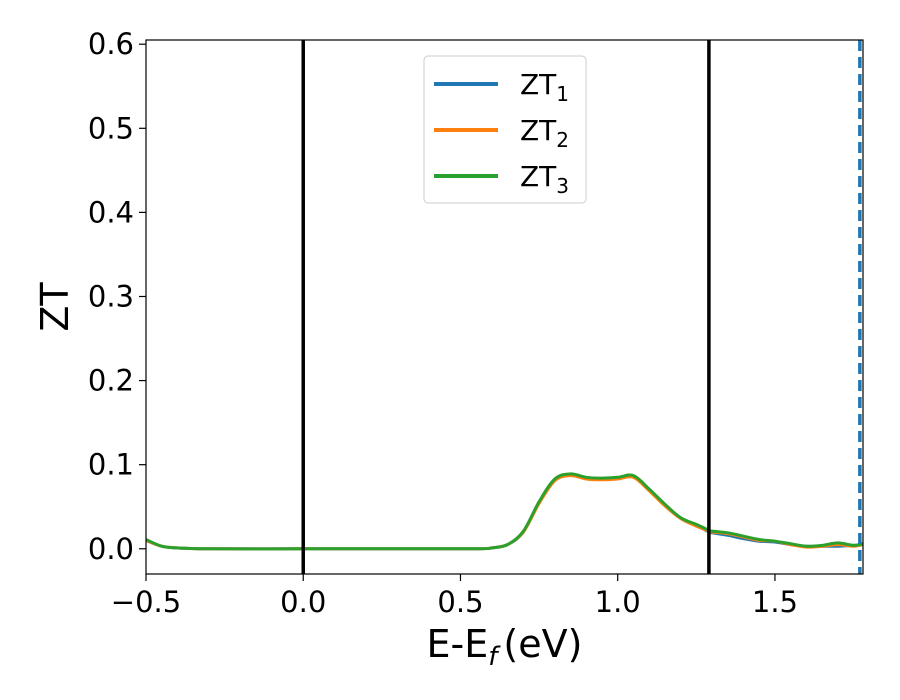 The width and height of the screenshot is (900, 700). What do you see at coordinates (544, 87) in the screenshot?
I see `legend-label: ZT1` at bounding box center [544, 87].